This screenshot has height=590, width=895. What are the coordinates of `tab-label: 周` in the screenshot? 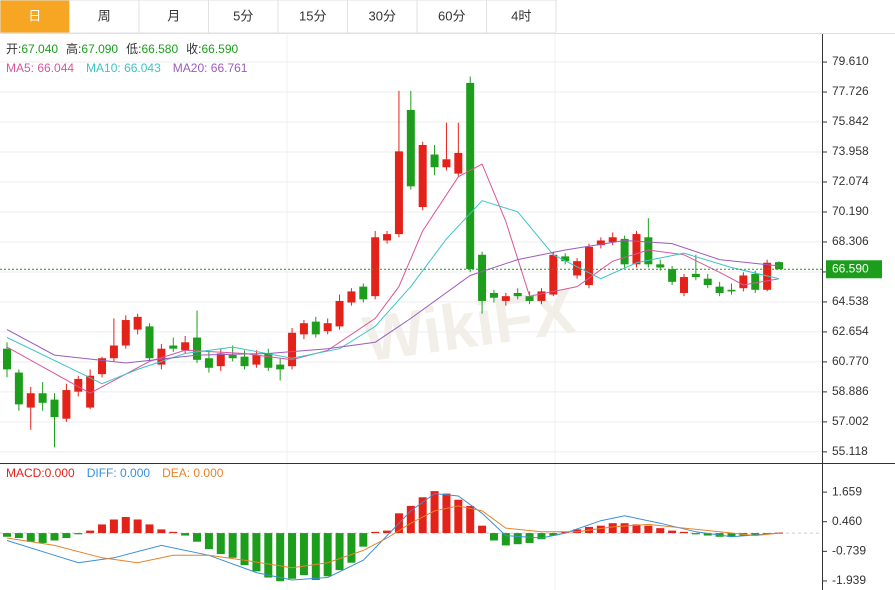 It's located at (104, 15).